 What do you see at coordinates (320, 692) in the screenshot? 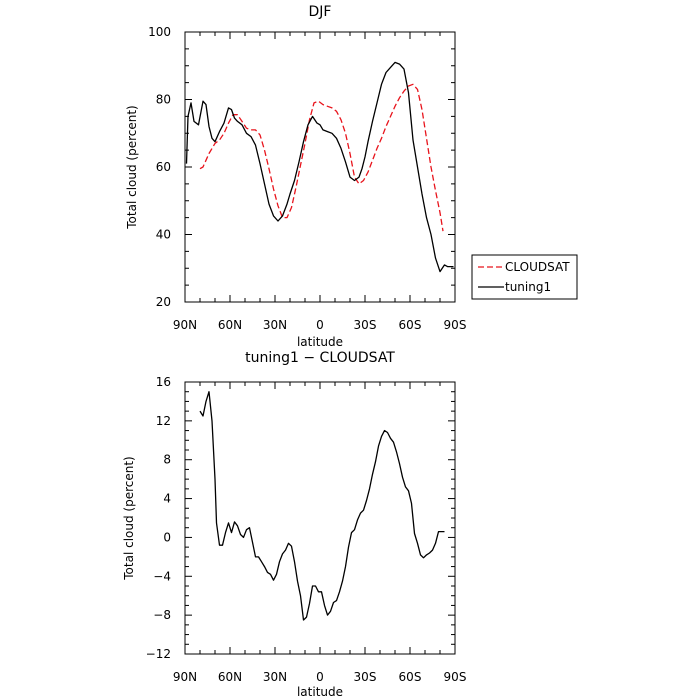
I see `bottom-chart-xlabel: latitude` at bounding box center [320, 692].